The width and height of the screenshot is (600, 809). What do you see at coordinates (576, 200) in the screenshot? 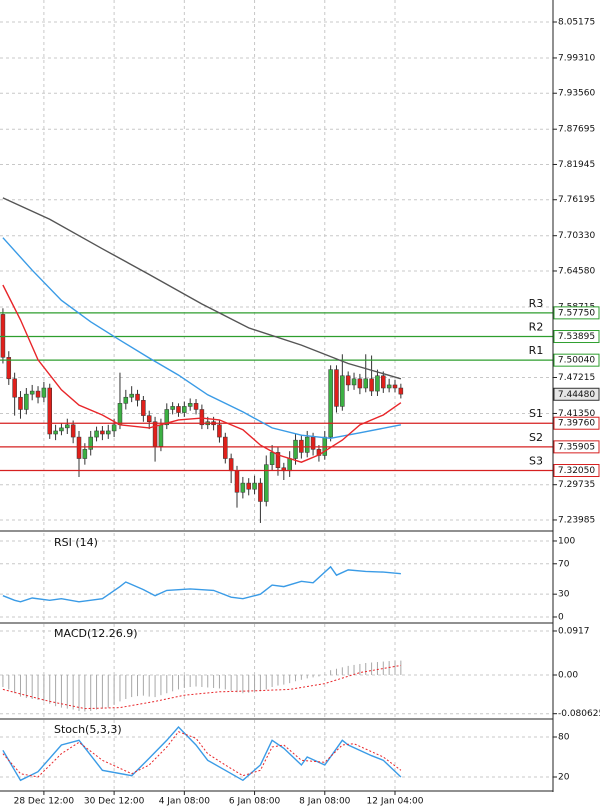
I see `y-tick-label: 7.76195` at bounding box center [576, 200].